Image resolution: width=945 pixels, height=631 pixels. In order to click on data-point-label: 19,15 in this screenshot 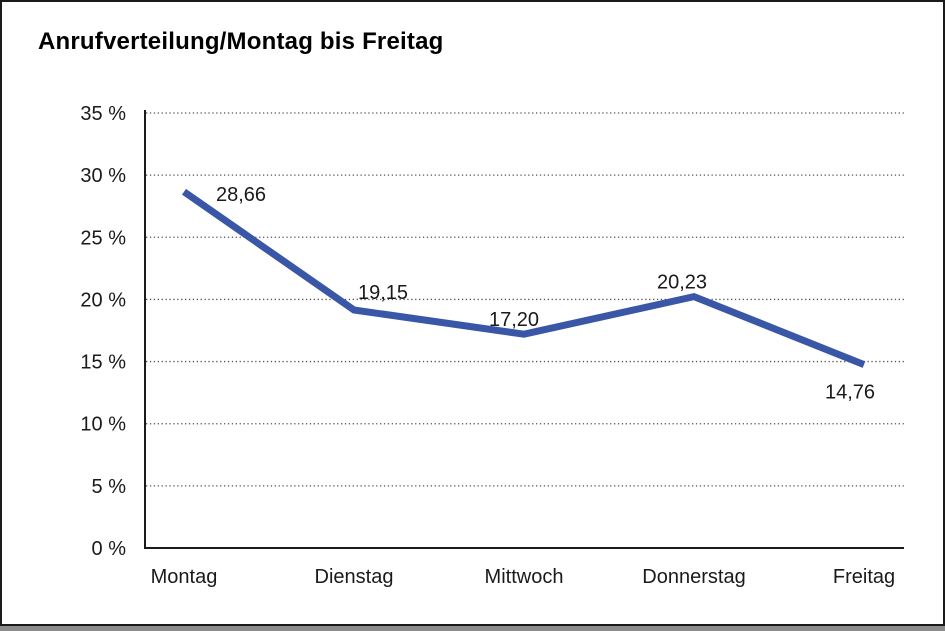, I will do `click(383, 293)`.